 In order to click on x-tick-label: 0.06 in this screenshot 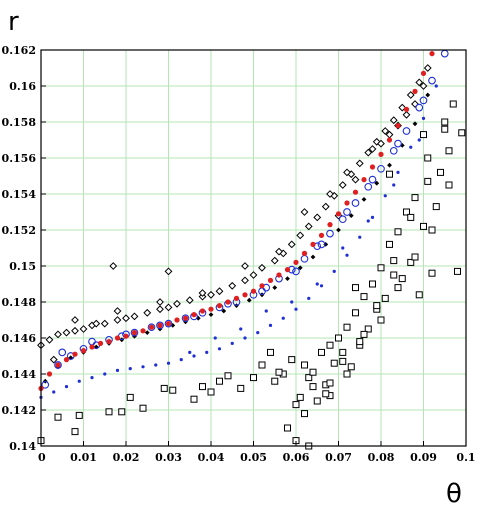, I will do `click(296, 457)`.